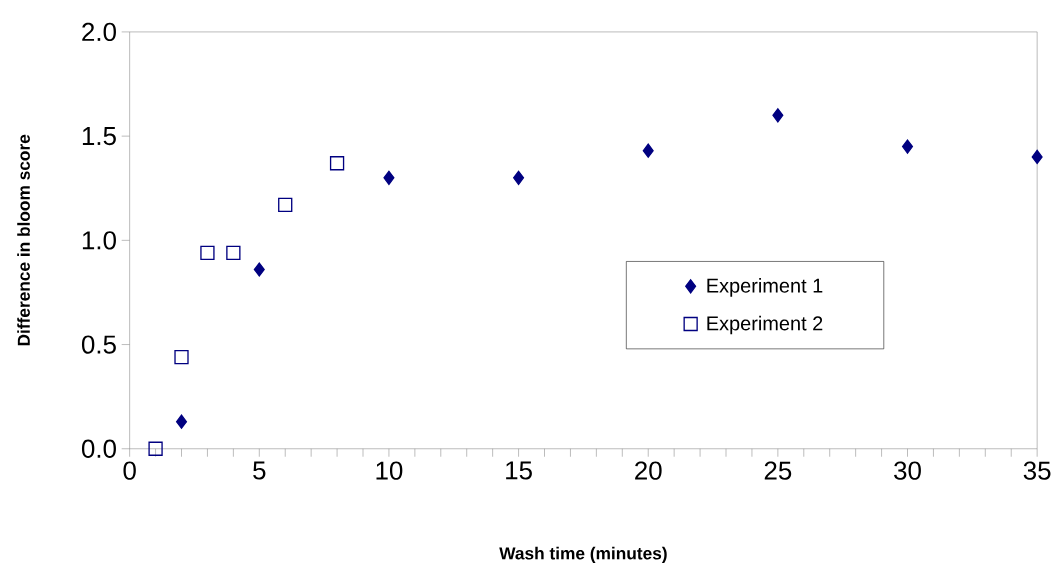 This screenshot has width=1056, height=567. I want to click on x-tick-label: 15, so click(519, 470).